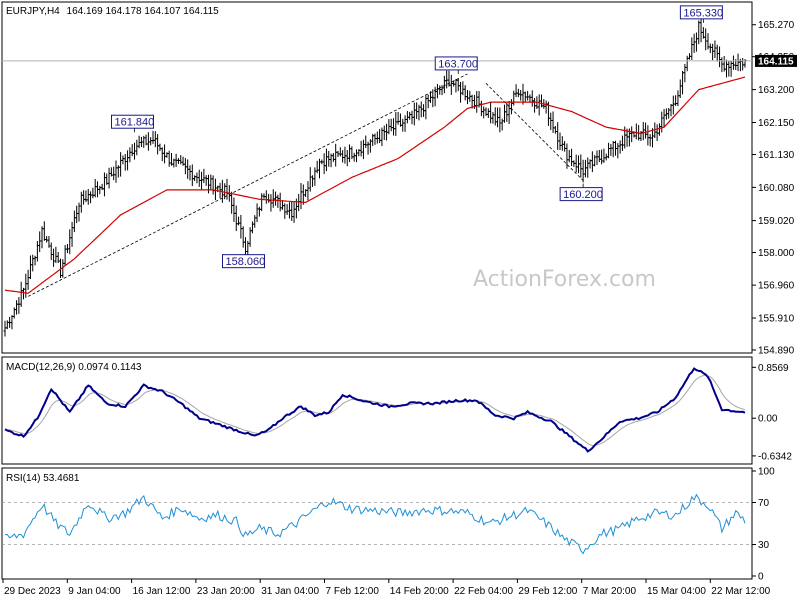 The height and width of the screenshot is (600, 800). I want to click on rsi-tick-label: 0, so click(761, 577).